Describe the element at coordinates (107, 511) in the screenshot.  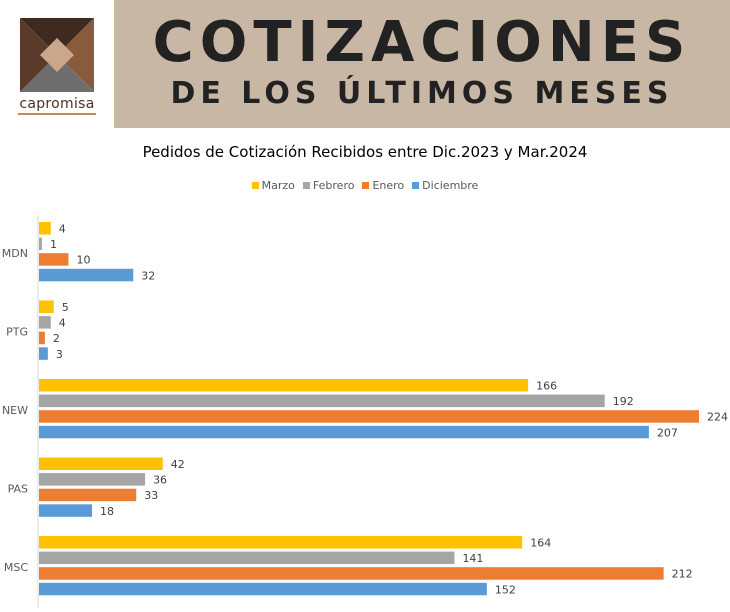
I see `data-label: 18` at that location.